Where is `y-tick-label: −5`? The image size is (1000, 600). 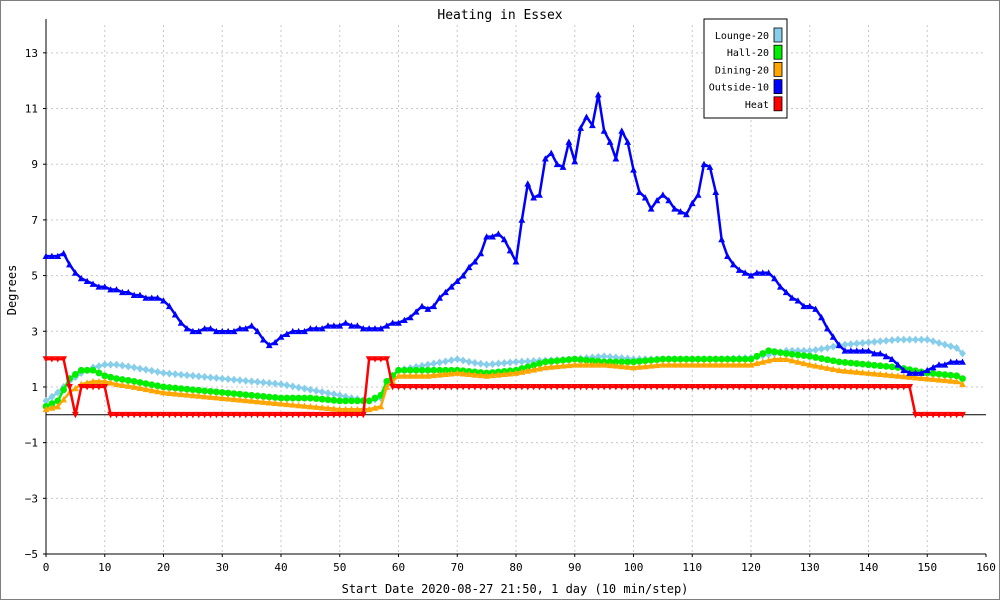 y-tick-label: −5 is located at coordinates (31, 554).